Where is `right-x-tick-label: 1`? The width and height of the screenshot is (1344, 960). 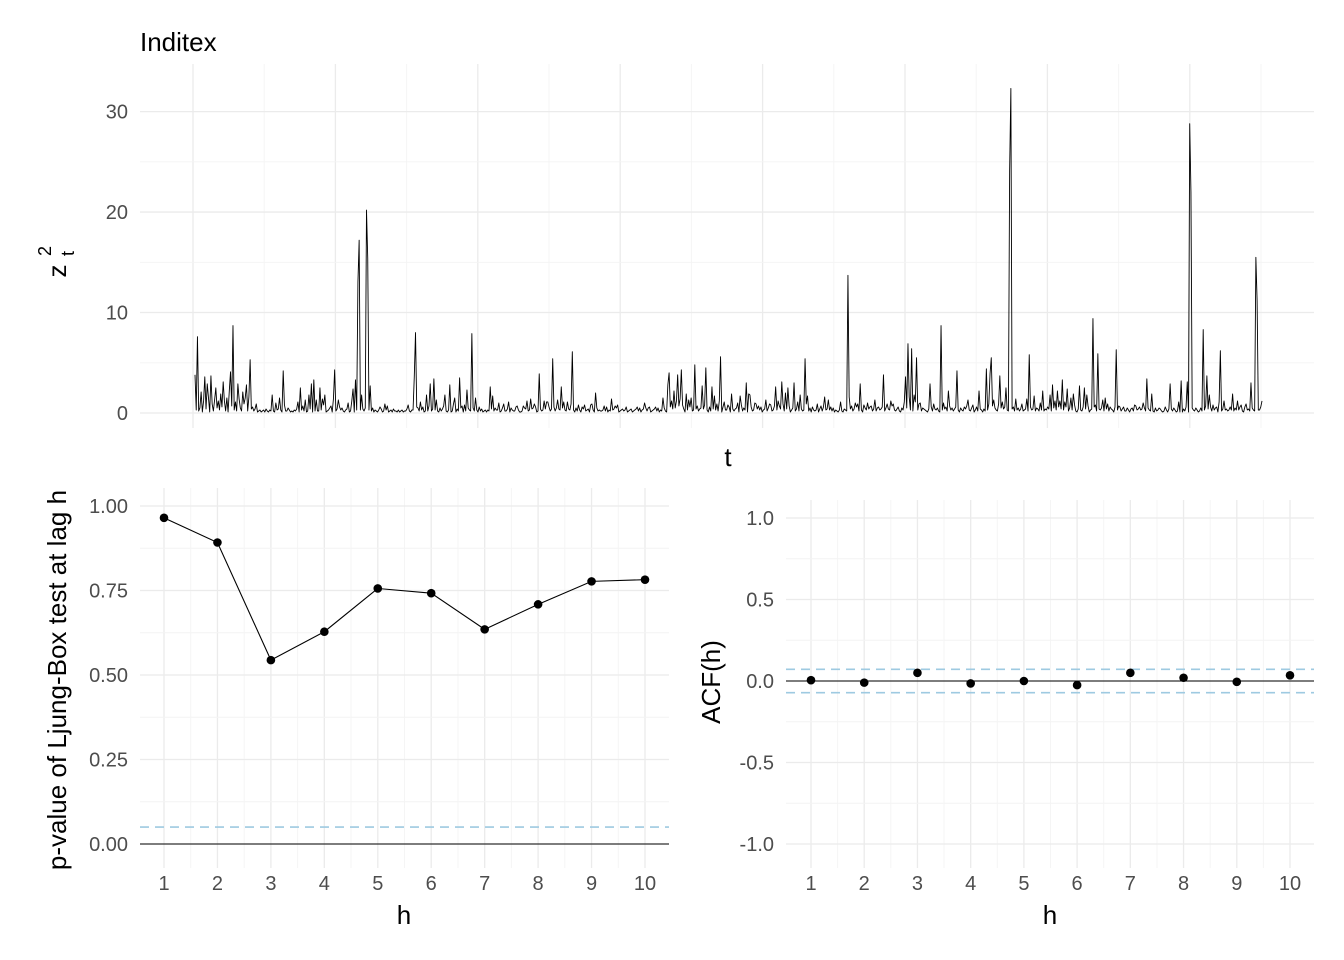
right-x-tick-label: 1 is located at coordinates (810, 884).